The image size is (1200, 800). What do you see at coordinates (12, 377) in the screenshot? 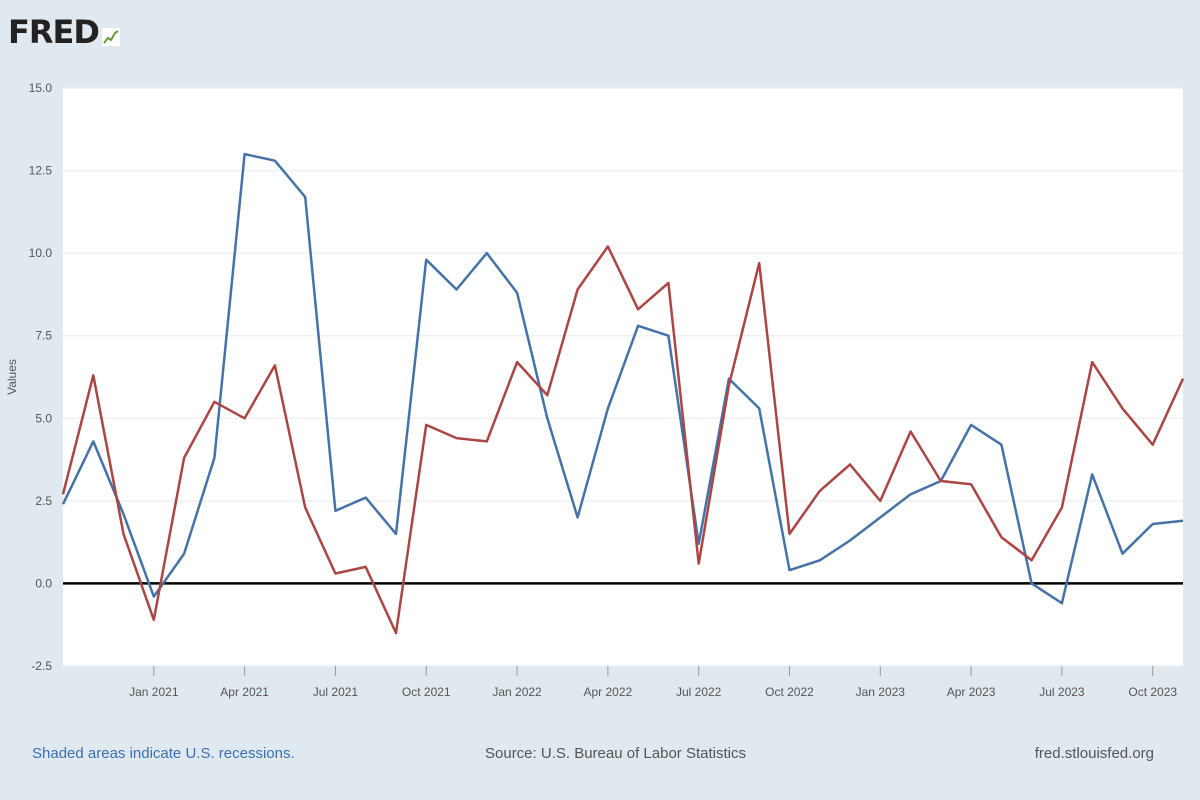
I see `y-axis-label: Values` at bounding box center [12, 377].